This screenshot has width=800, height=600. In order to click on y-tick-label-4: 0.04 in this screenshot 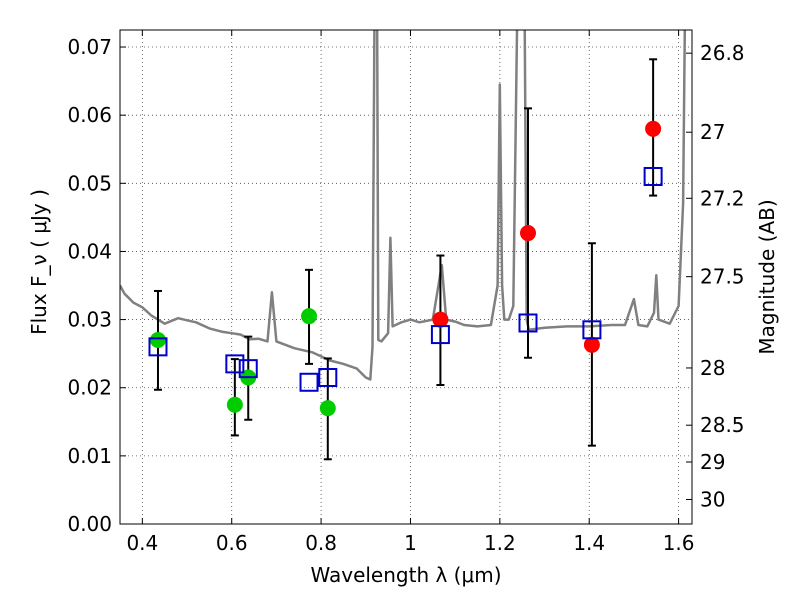, I will do `click(89, 251)`.